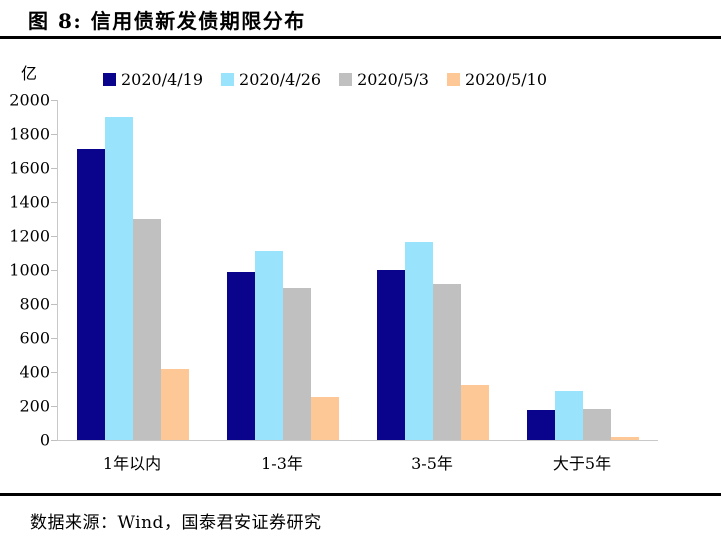 The height and width of the screenshot is (546, 721). I want to click on y-axis-unit-label: 亿, so click(29, 73).